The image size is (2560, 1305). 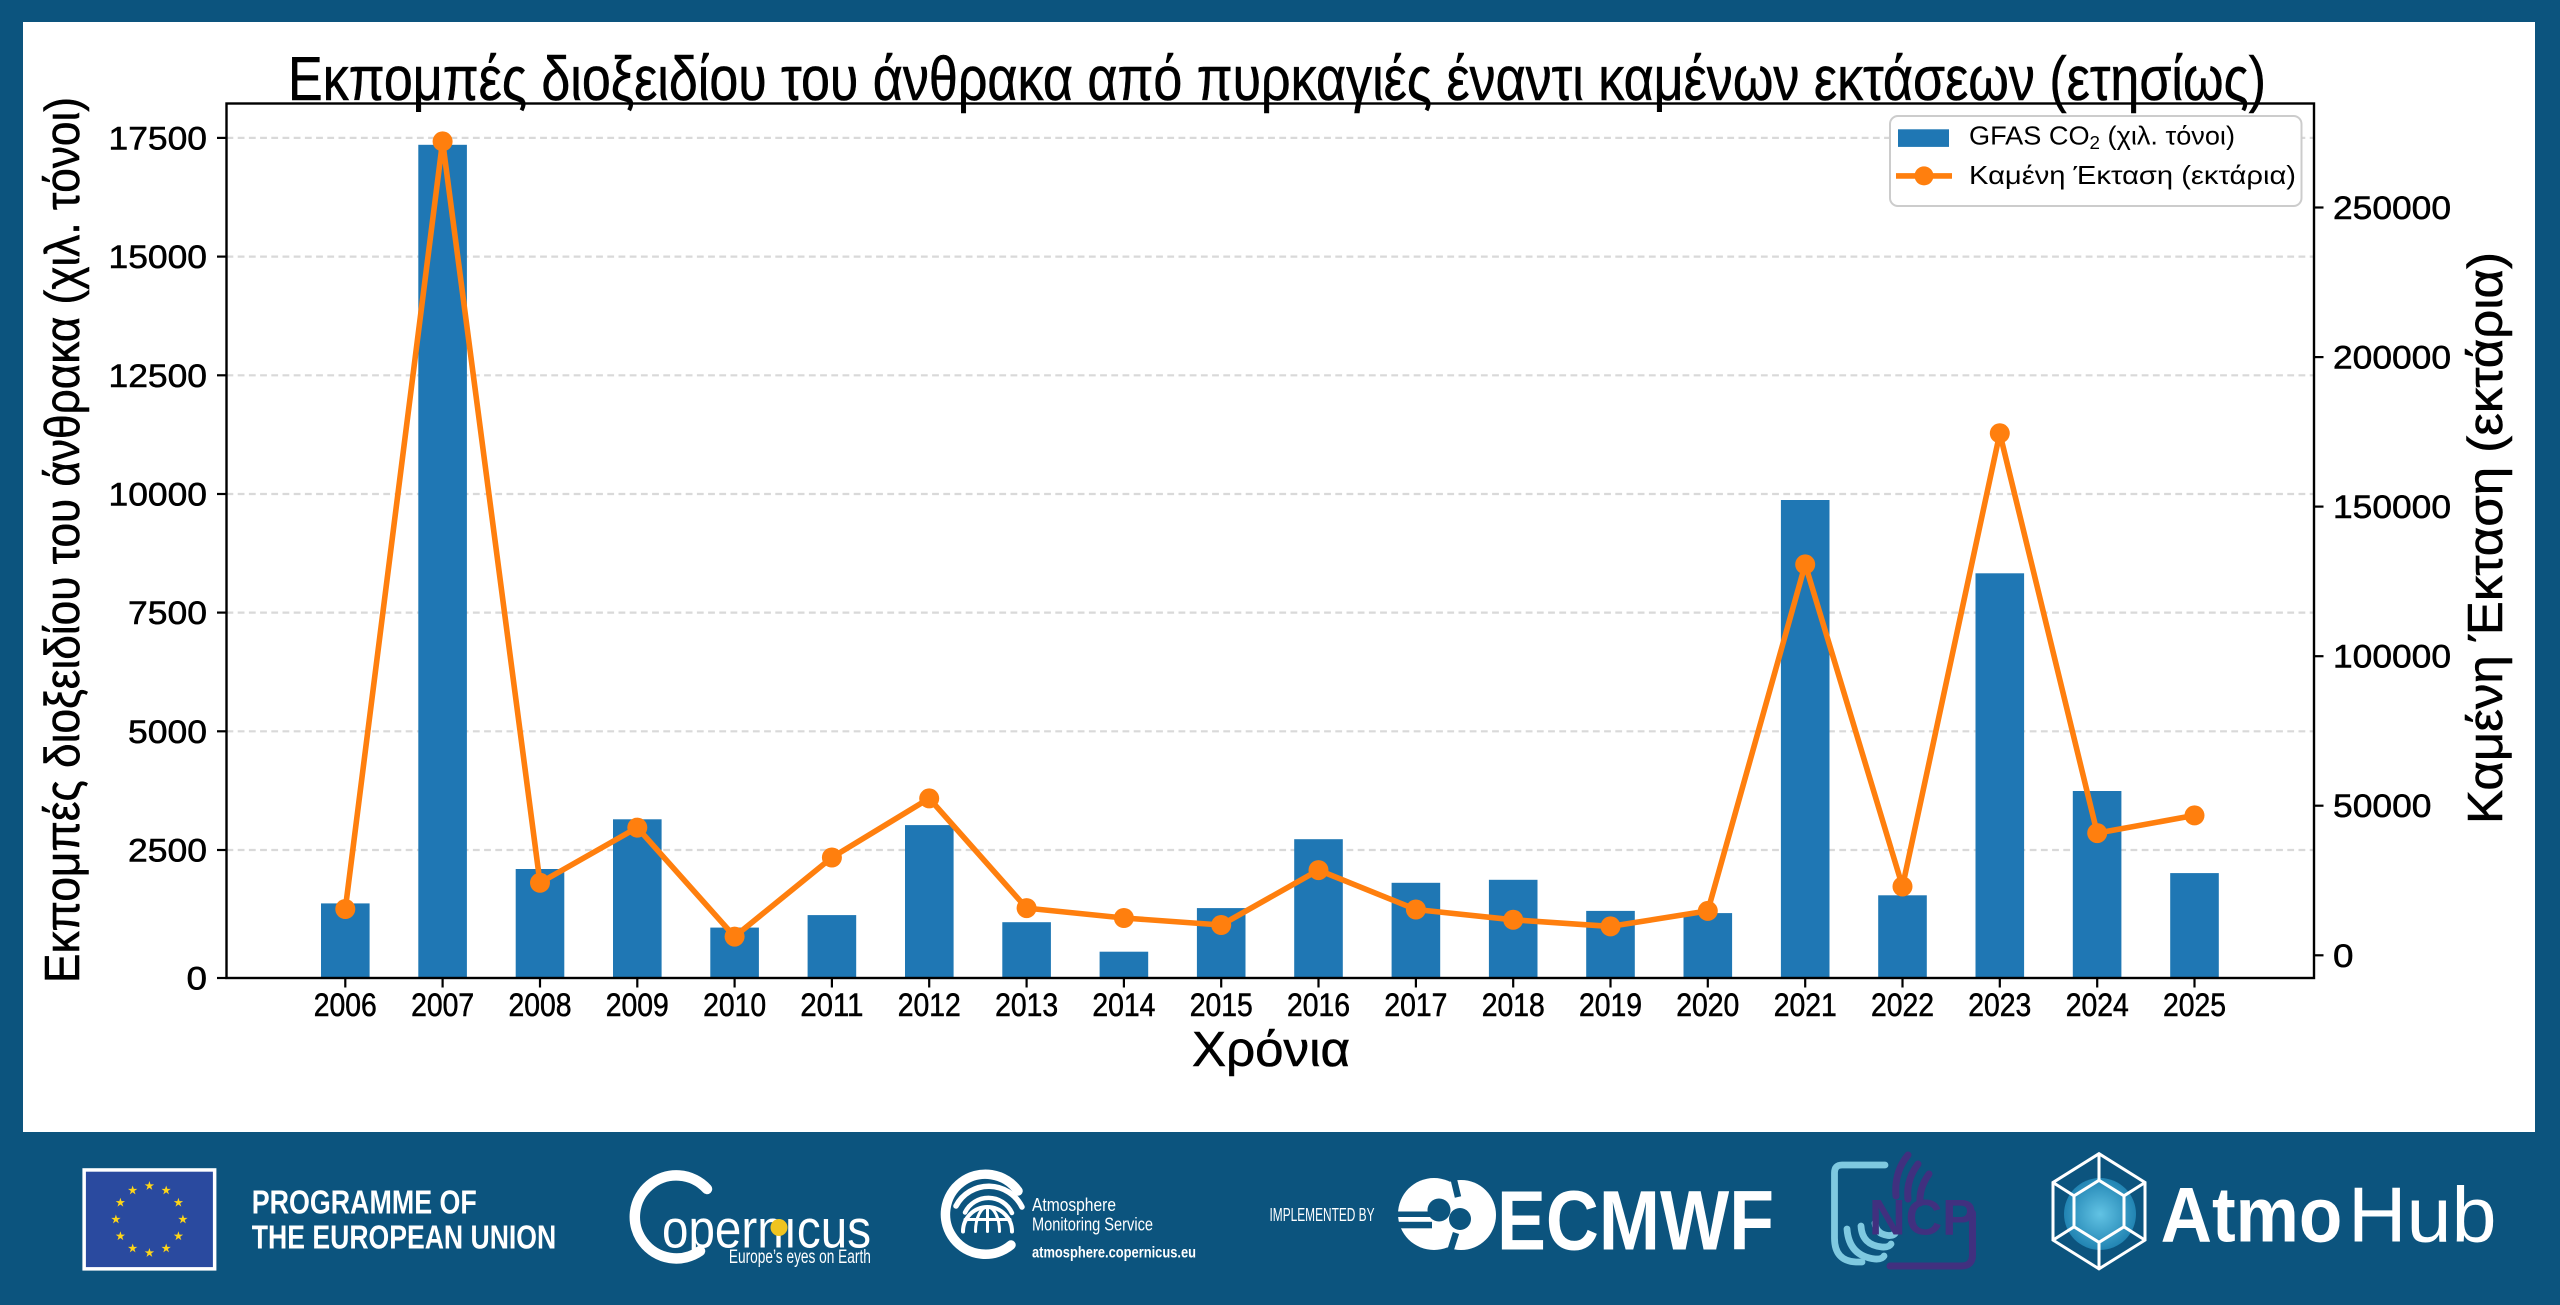 I want to click on svg-text: 2500, so click(x=167, y=851).